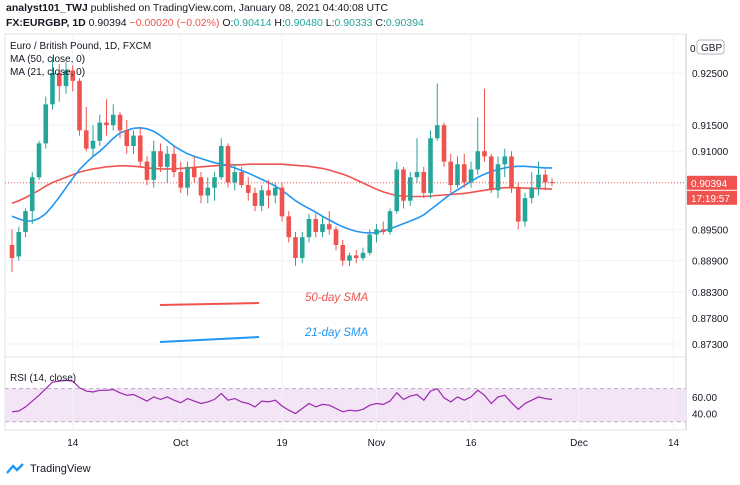 The width and height of the screenshot is (740, 485). What do you see at coordinates (252, 23) in the screenshot?
I see `open-value: 0.90414` at bounding box center [252, 23].